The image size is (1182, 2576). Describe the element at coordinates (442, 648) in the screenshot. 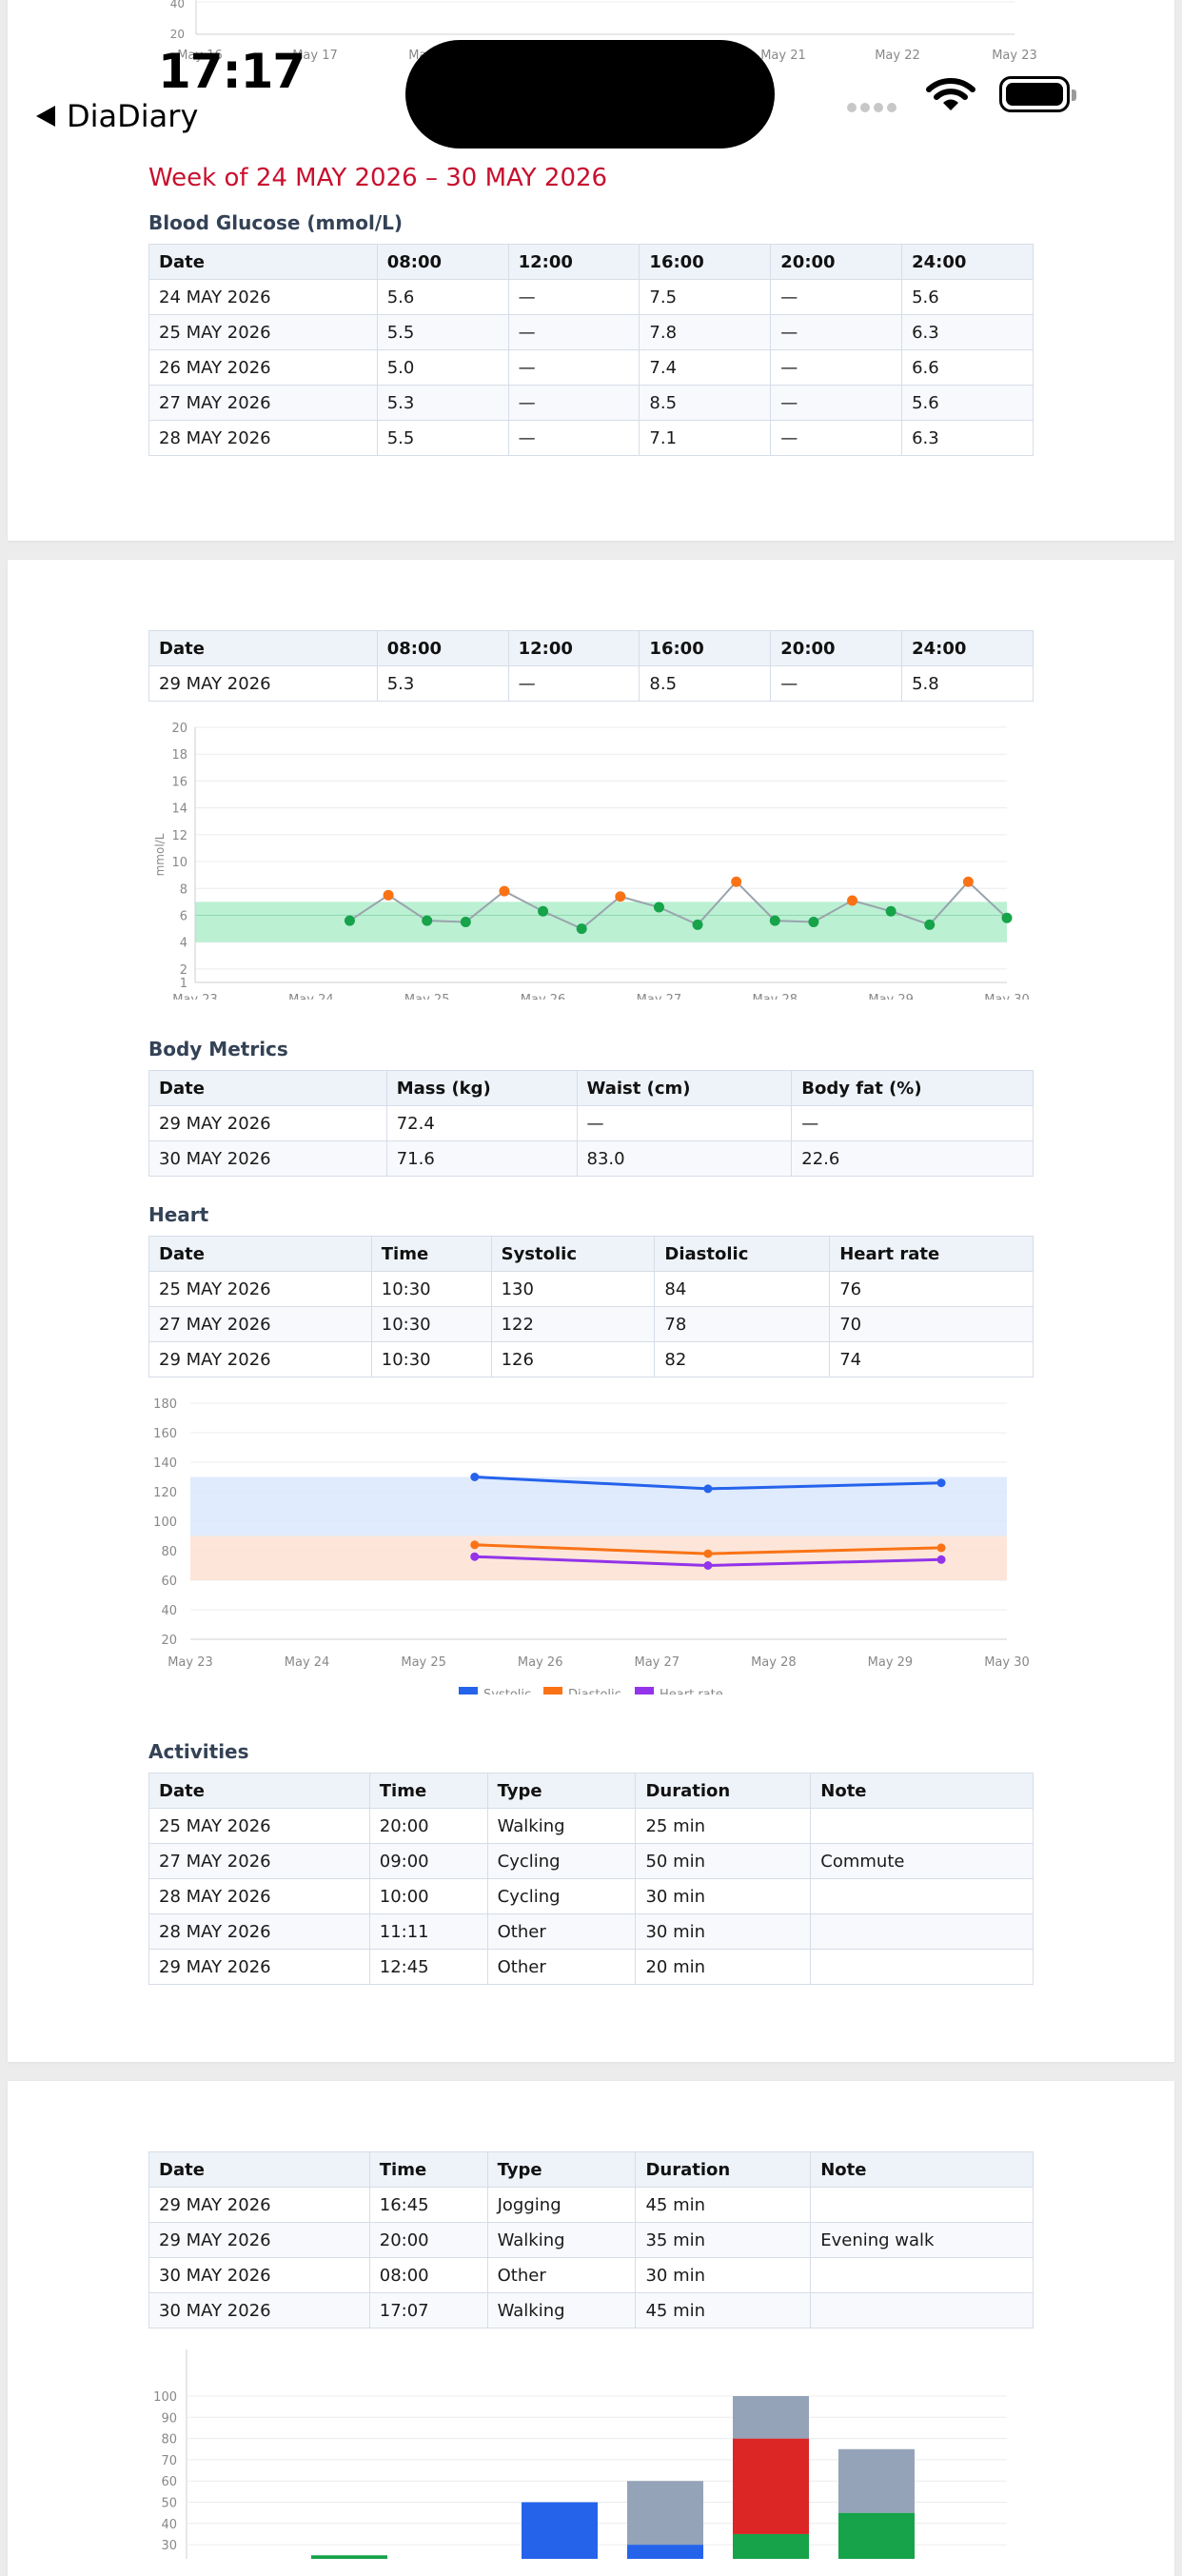

I see `column-header: 08:00` at that location.